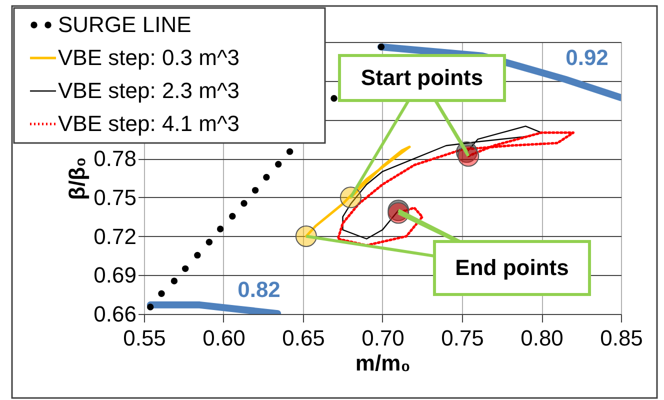 This screenshot has height=400, width=664. I want to click on legend-label: VBE step: 4.1 m^3, so click(149, 123).